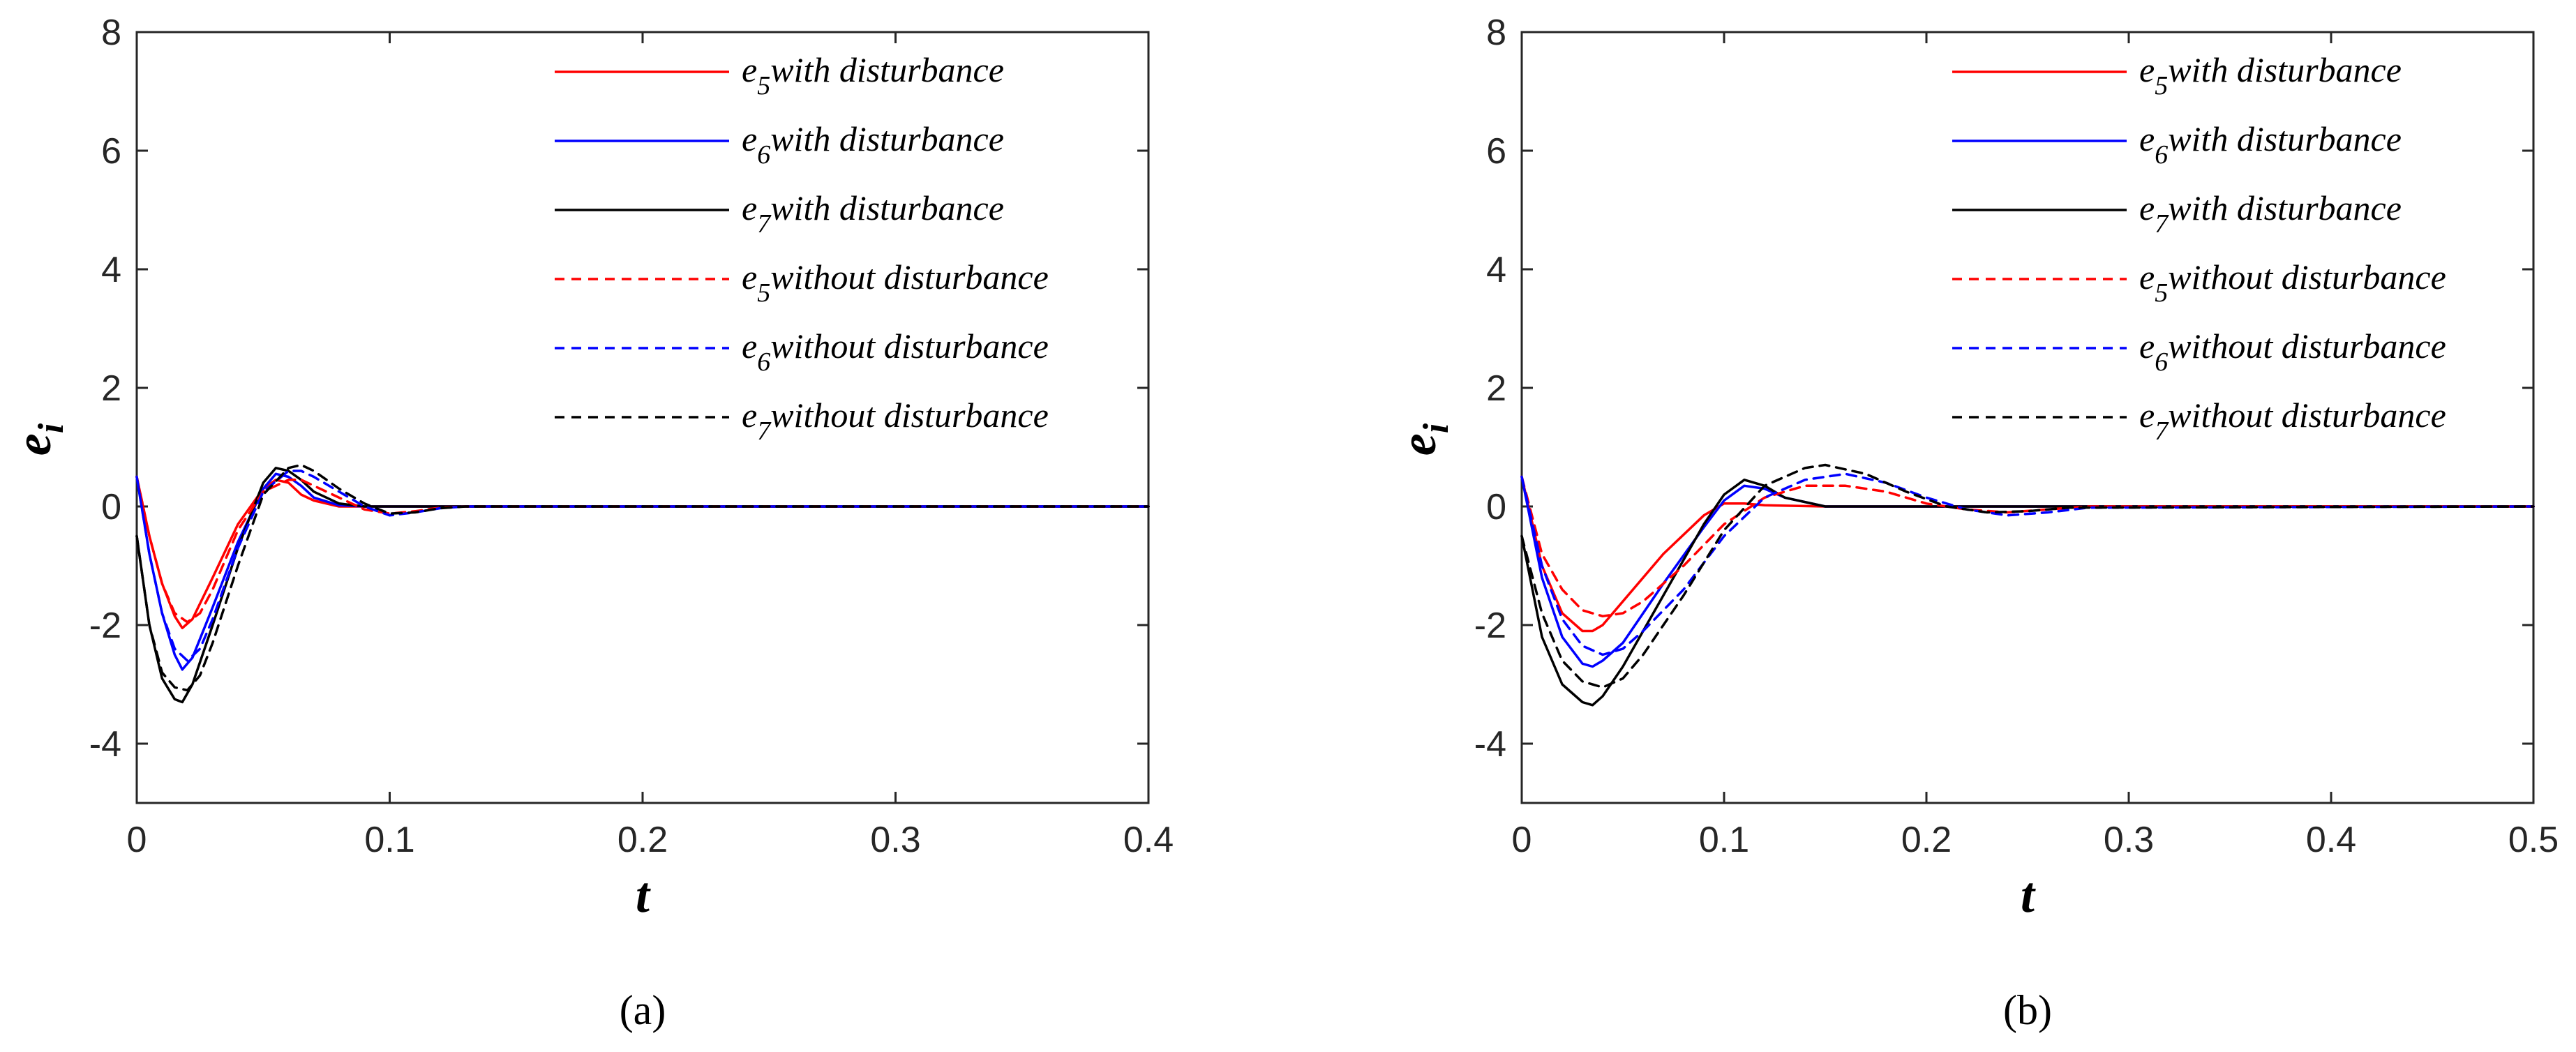  I want to click on y-tick-label-b: -4, so click(1490, 744).